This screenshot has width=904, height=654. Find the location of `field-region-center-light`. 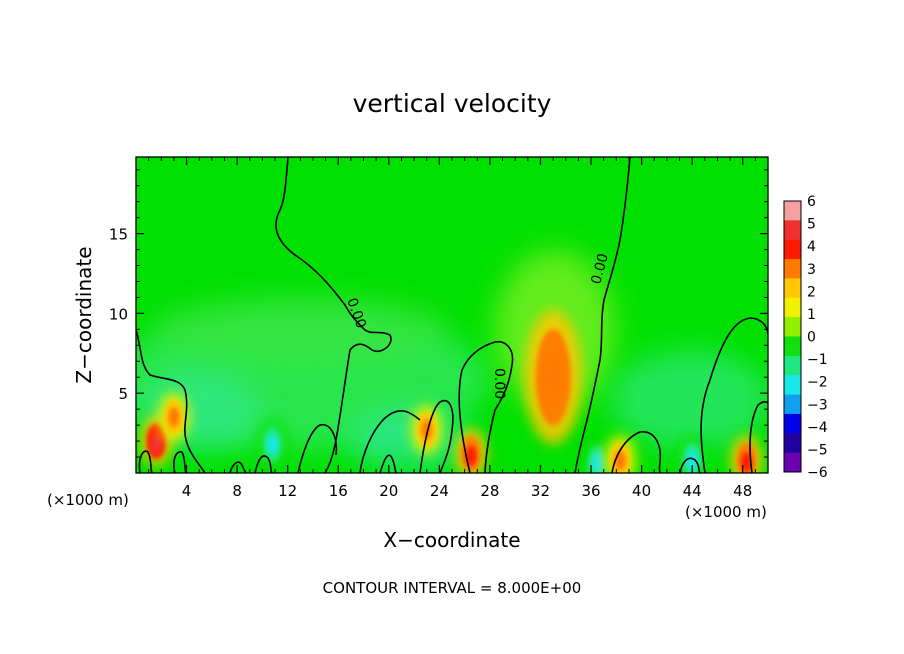

field-region-center-light is located at coordinates (410, 440).